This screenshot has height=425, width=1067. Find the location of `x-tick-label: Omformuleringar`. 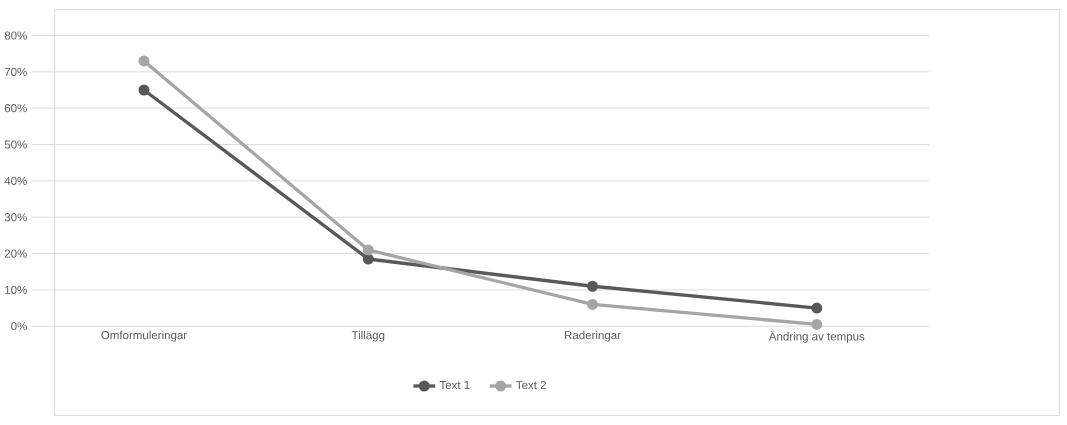

x-tick-label: Omformuleringar is located at coordinates (144, 336).